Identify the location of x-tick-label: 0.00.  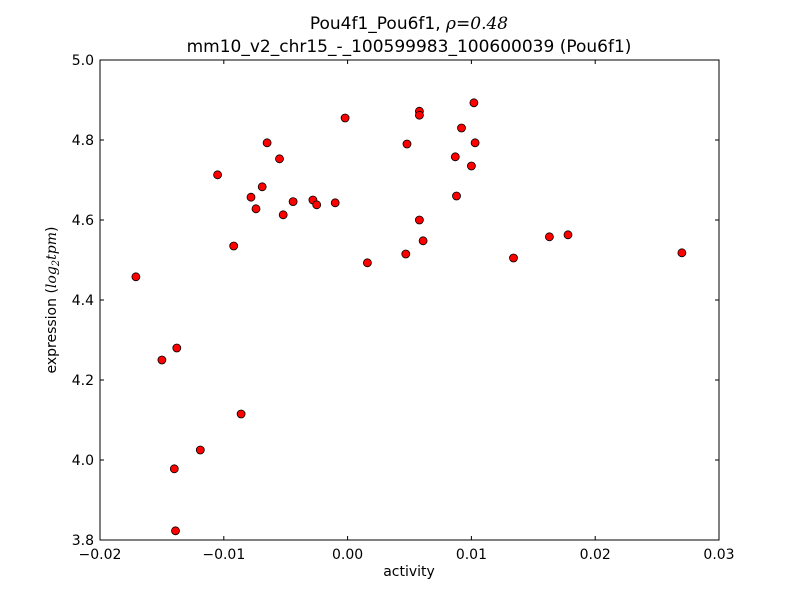
(347, 555).